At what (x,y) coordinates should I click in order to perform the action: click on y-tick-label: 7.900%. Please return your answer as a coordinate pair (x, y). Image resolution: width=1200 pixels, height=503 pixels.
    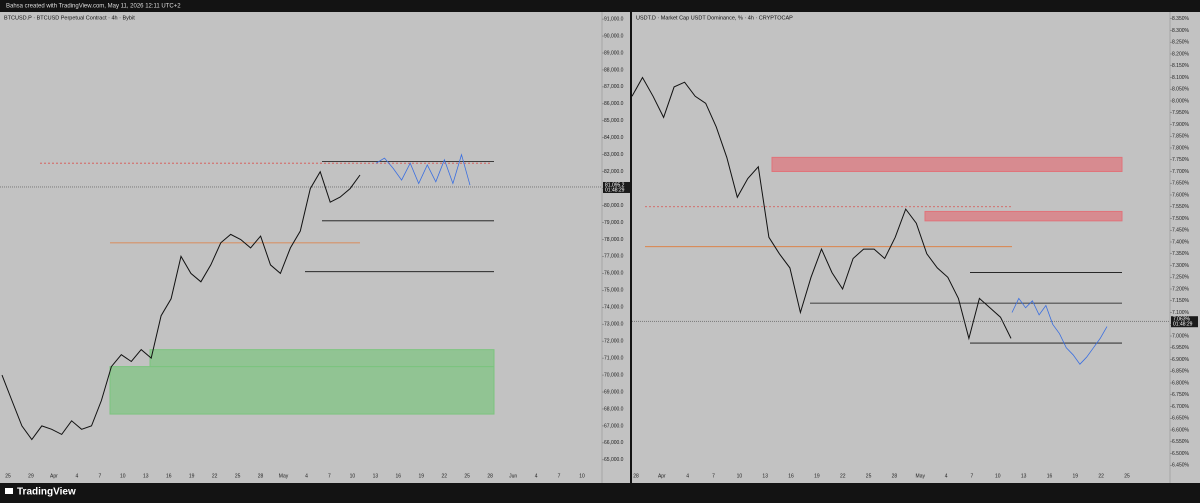
    Looking at the image, I should click on (1181, 125).